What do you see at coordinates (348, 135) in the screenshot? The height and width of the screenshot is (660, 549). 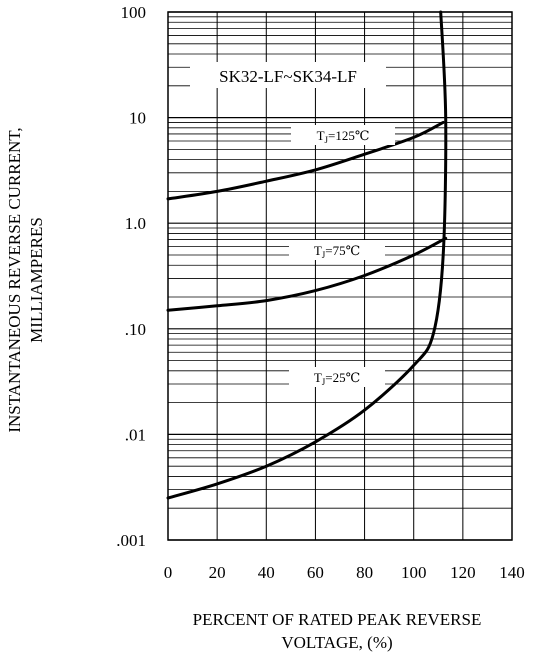 I see `series-label-rest: =125℃` at bounding box center [348, 135].